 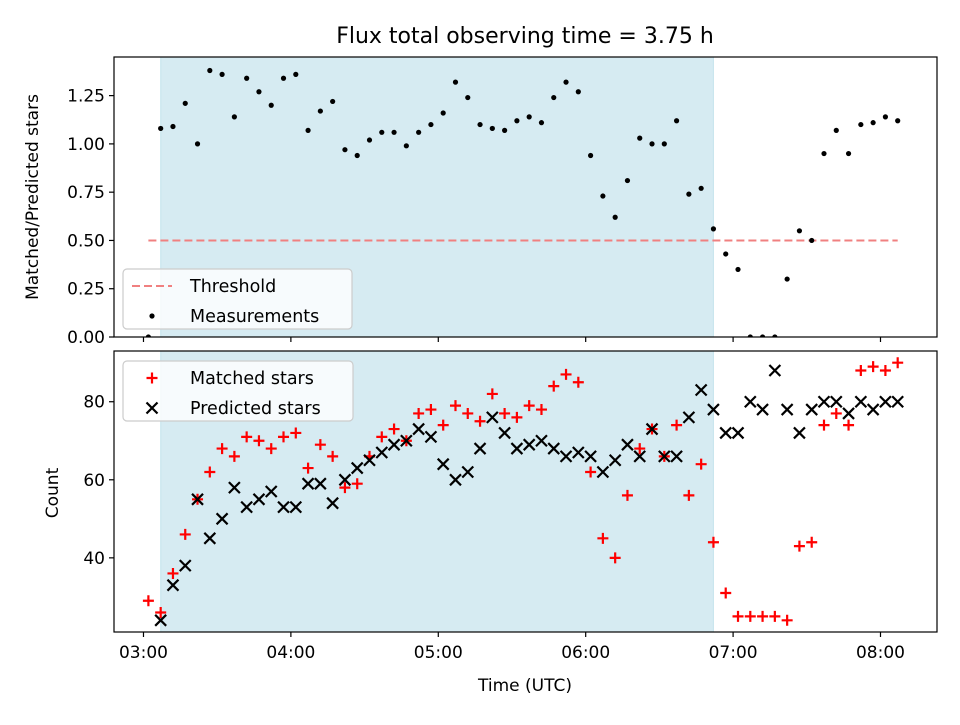 I want to click on legend-label: Matched stars, so click(x=252, y=379).